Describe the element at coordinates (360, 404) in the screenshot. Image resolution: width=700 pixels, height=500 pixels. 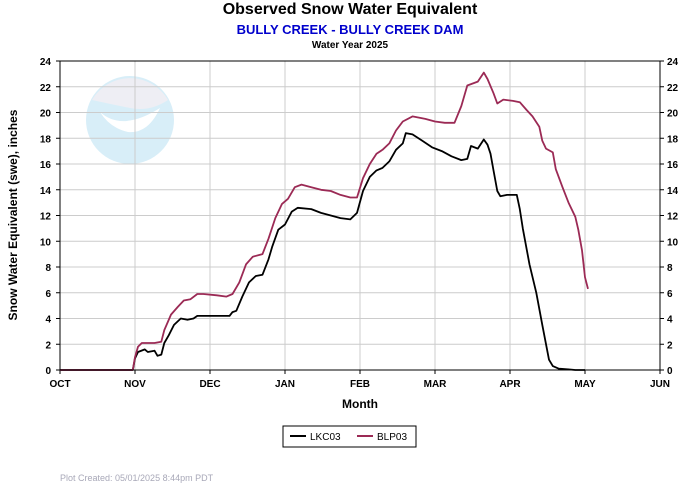
I see `x-axis-title: Month` at that location.